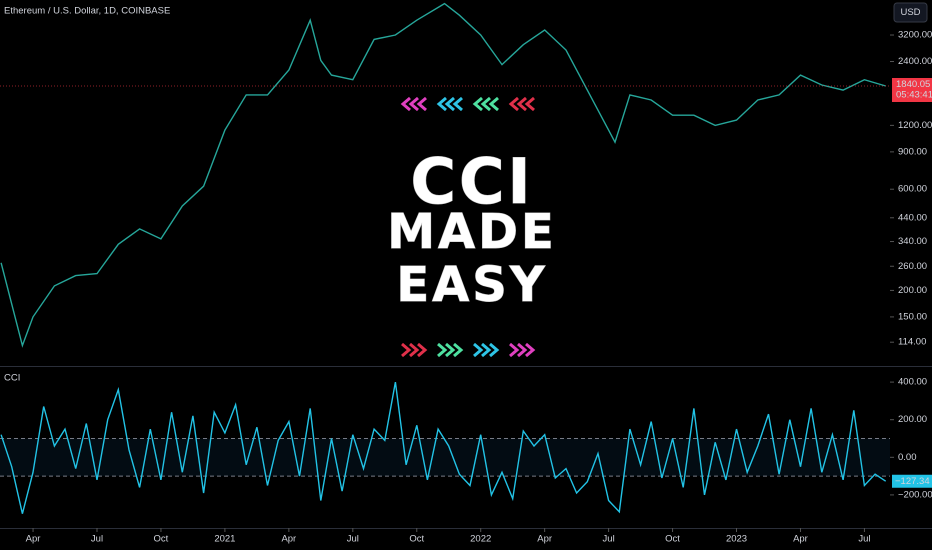  I want to click on overlay-headline: CCI, so click(471, 181).